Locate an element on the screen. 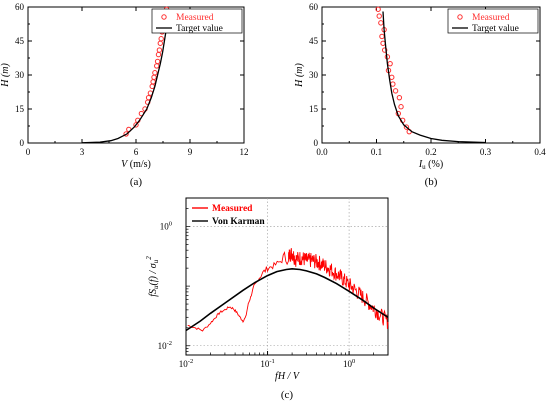 The image size is (550, 403). plot-frame is located at coordinates (287, 276).